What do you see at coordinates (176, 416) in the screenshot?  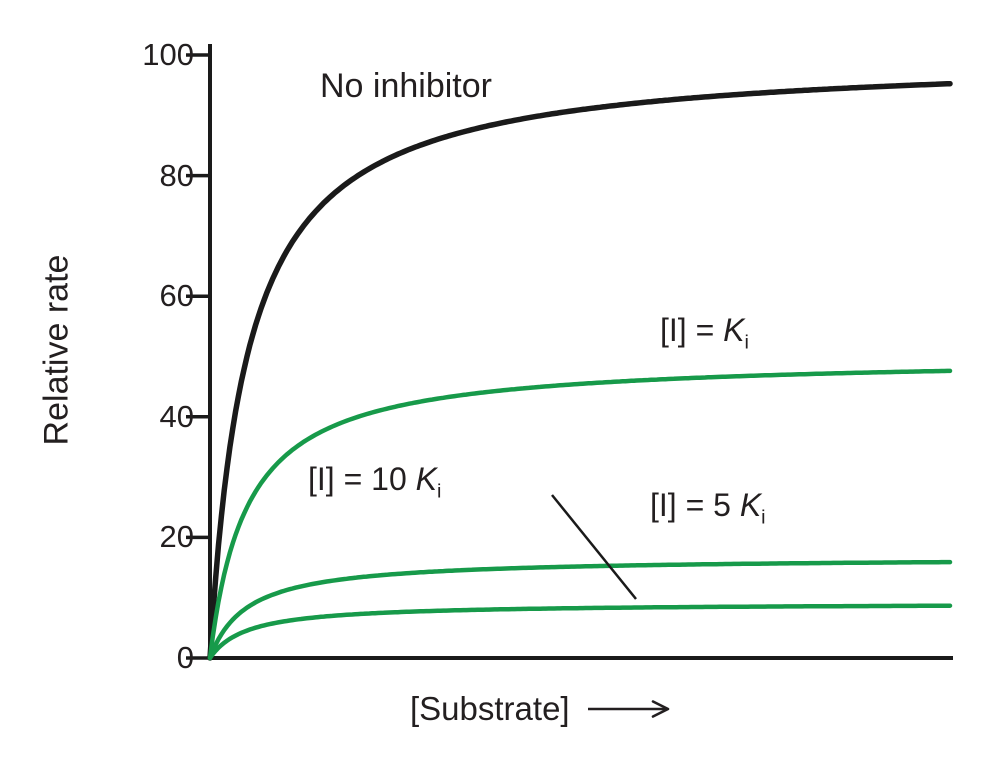 I see `y-tick-label: 40` at bounding box center [176, 416].